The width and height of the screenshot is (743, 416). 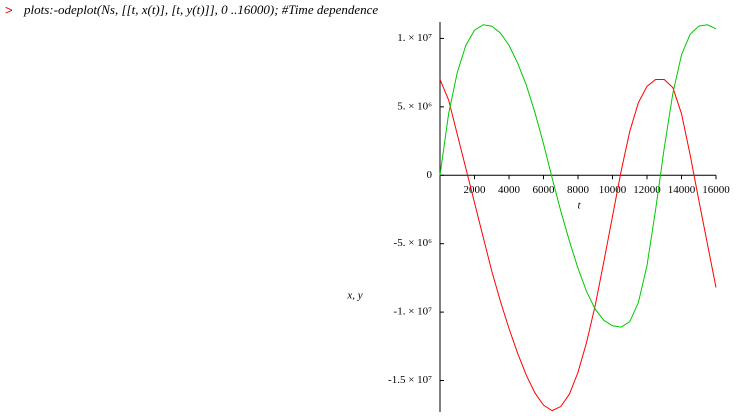 What do you see at coordinates (579, 206) in the screenshot?
I see `x-axis-label: t` at bounding box center [579, 206].